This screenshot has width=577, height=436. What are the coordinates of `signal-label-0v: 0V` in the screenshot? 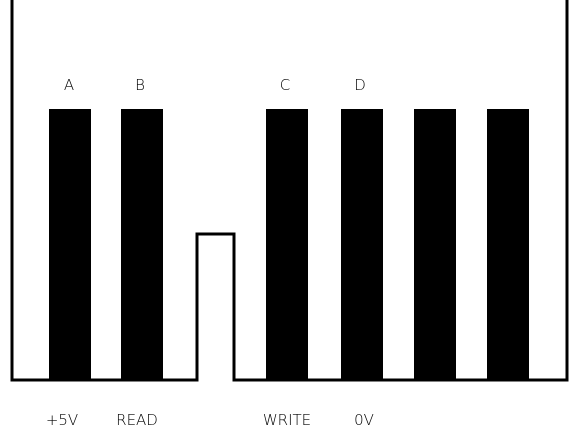 It's located at (364, 420).